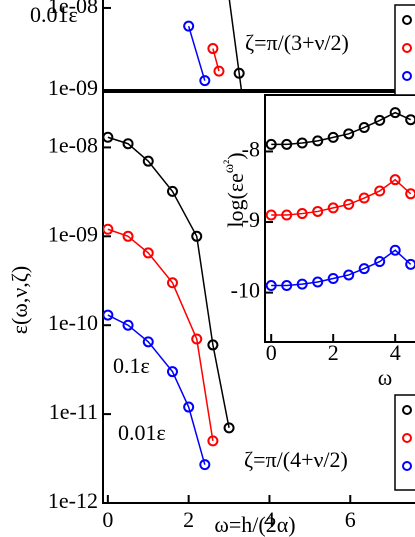 Image resolution: width=415 pixels, height=537 pixels. Describe the element at coordinates (297, 42) in the screenshot. I see `annotation: ζ=π/(3+ν/2)` at that location.